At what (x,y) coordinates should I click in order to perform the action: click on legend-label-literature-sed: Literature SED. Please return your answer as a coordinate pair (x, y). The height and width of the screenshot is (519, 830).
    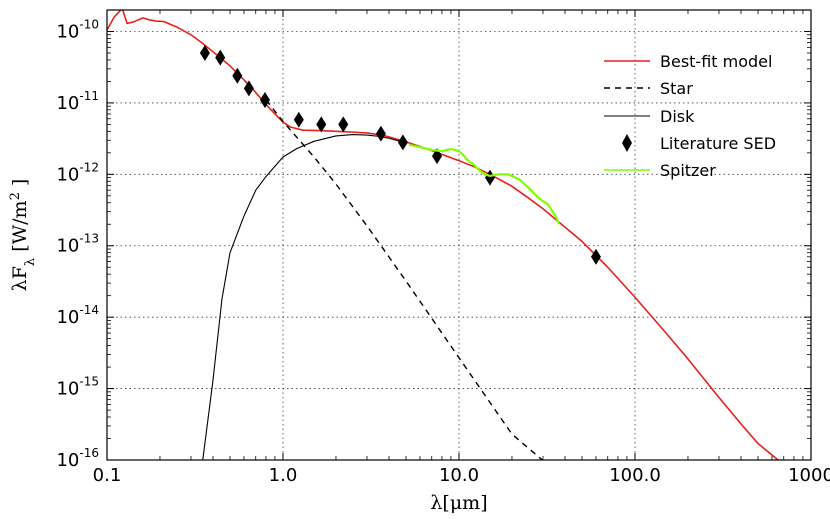
    Looking at the image, I should click on (718, 143).